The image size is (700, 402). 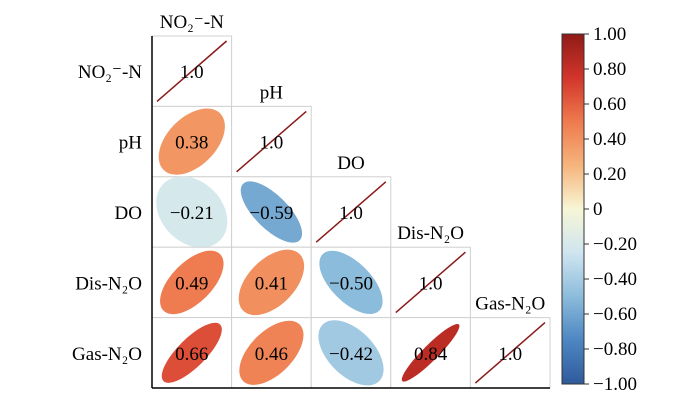 I want to click on row-label-2: DO, so click(x=128, y=213).